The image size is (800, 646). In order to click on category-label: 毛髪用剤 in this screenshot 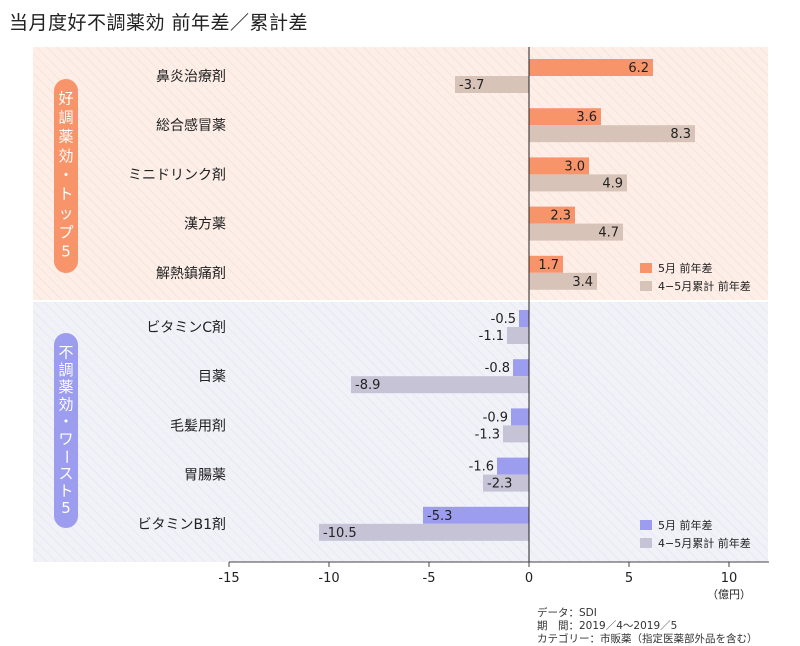, I will do `click(198, 426)`.